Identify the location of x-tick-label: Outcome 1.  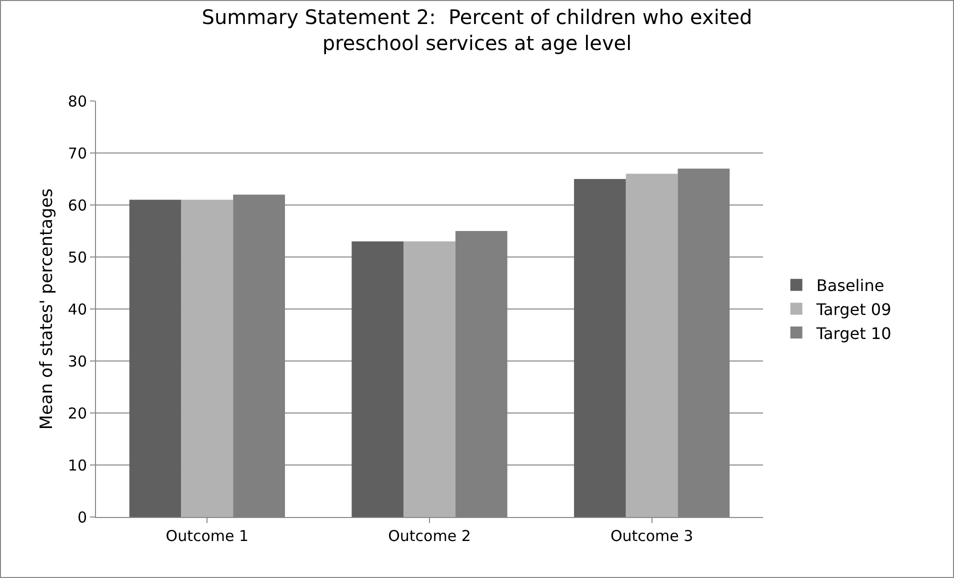
(207, 536).